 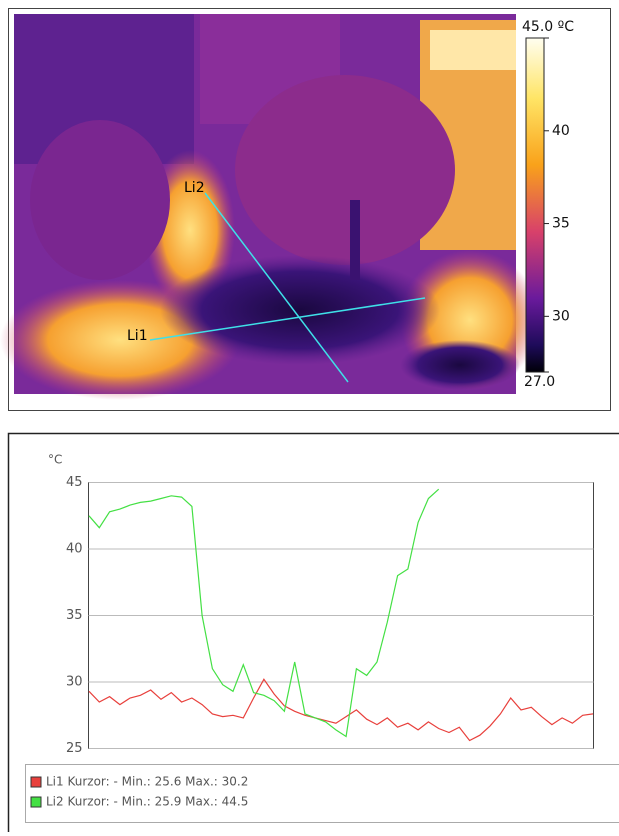 What do you see at coordinates (137, 336) in the screenshot?
I see `line-label: Li1` at bounding box center [137, 336].